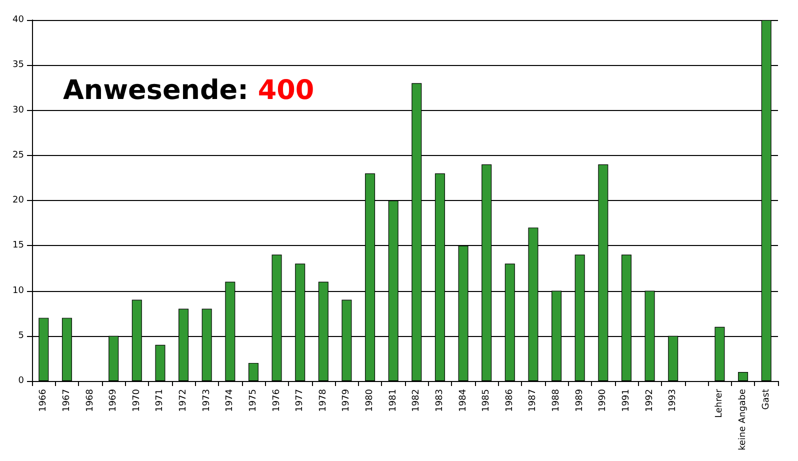 The image size is (798, 461). I want to click on x-tick-label: 1969, so click(113, 400).